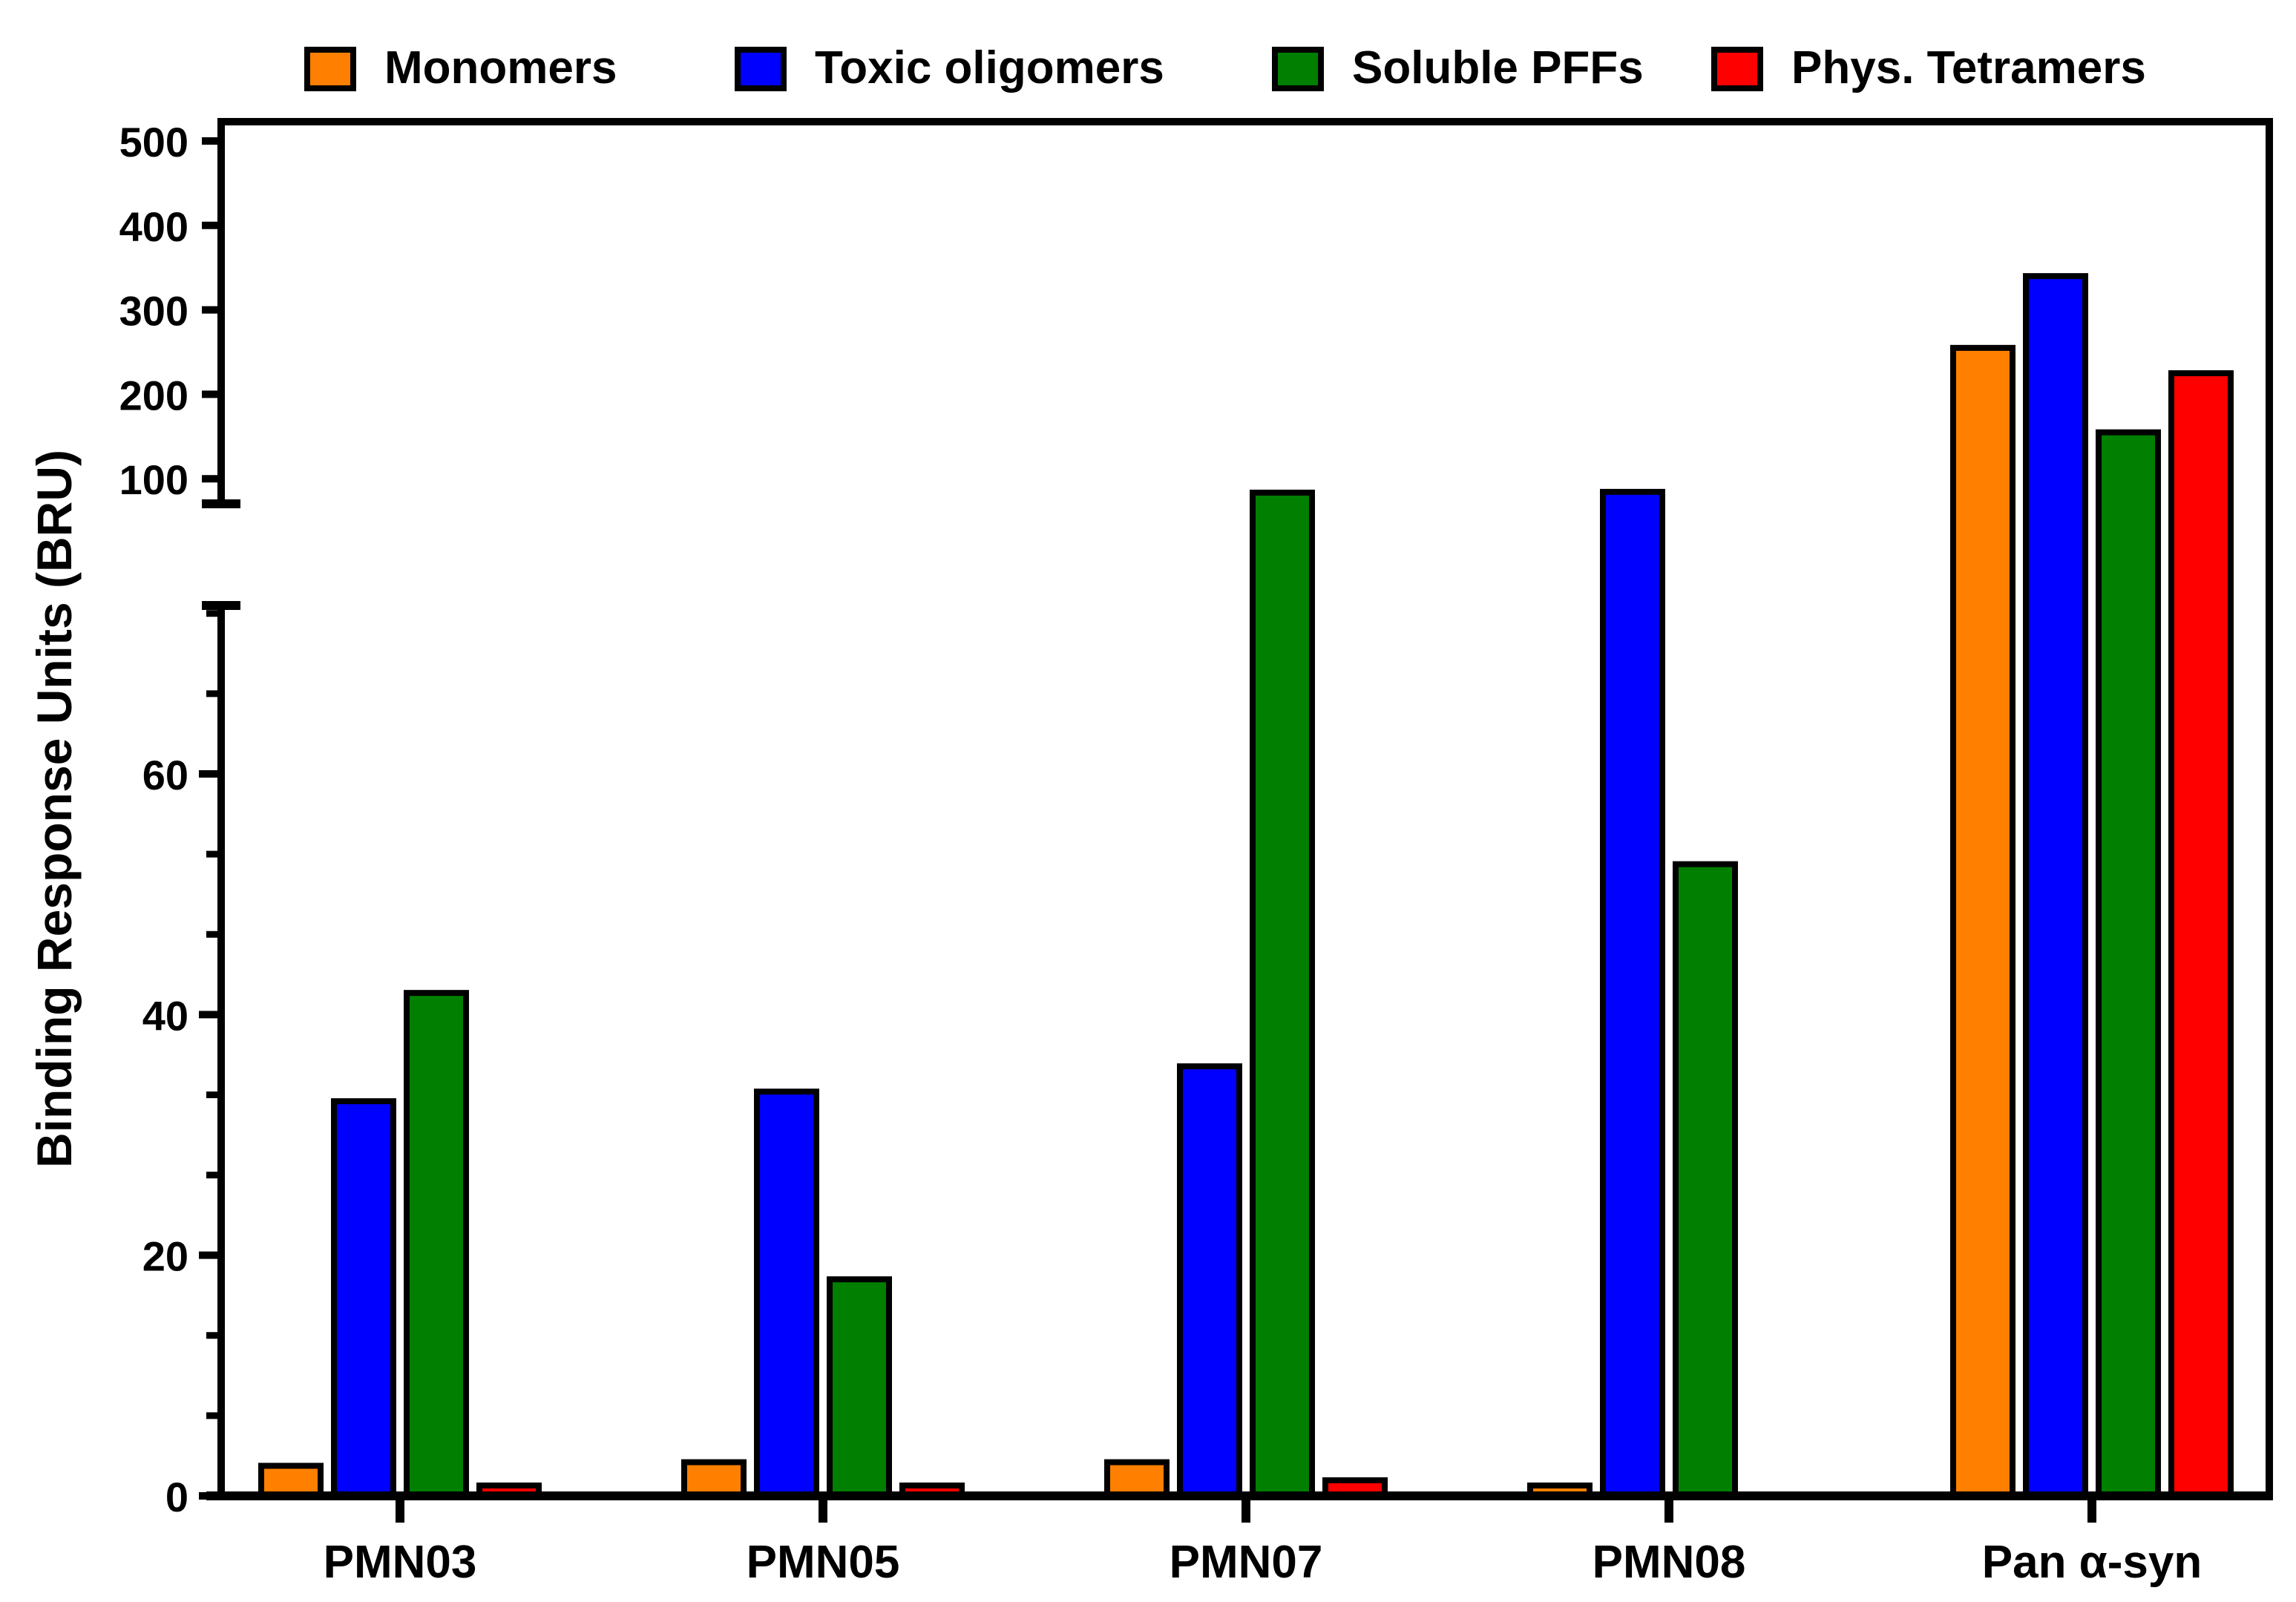 The height and width of the screenshot is (1602, 2296). Describe the element at coordinates (1670, 1562) in the screenshot. I see `x-tick-label: PMN08` at that location.